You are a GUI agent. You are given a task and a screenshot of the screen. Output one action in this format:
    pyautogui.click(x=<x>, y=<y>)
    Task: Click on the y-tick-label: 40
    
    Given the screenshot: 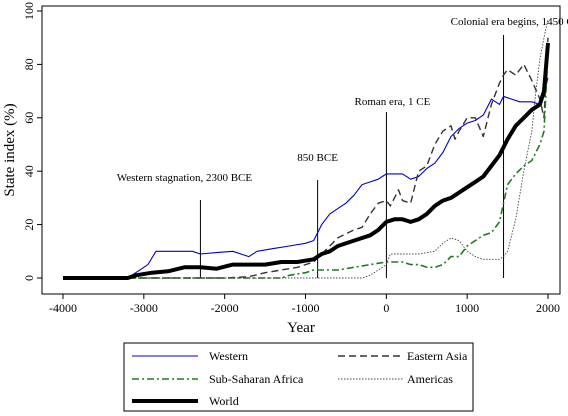 What is the action you would take?
    pyautogui.click(x=29, y=171)
    